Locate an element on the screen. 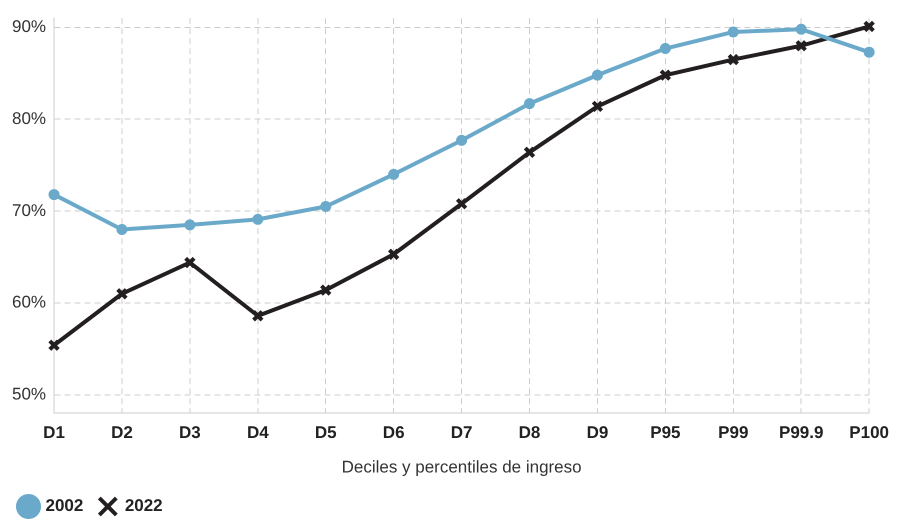  legend-label: 2022 is located at coordinates (143, 506).